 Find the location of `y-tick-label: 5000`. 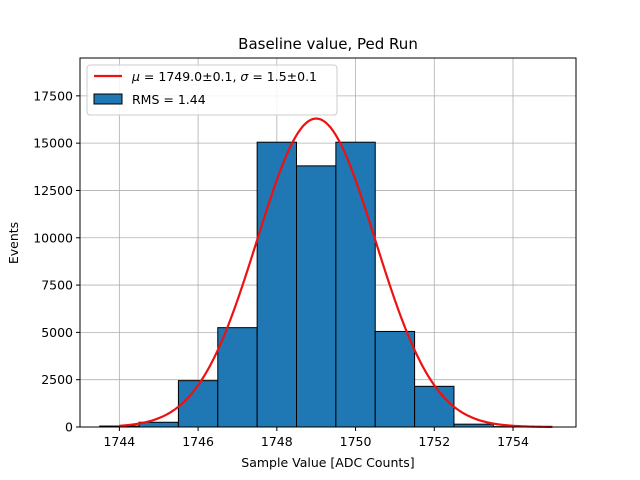

y-tick-label: 5000 is located at coordinates (57, 332).